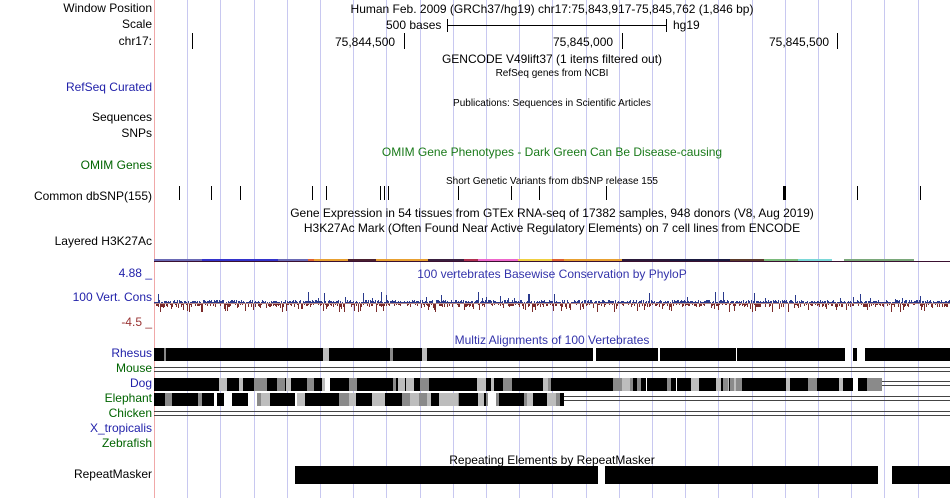 This screenshot has width=950, height=498. Describe the element at coordinates (552, 261) in the screenshot. I see `h3k27ac-baseline` at that location.